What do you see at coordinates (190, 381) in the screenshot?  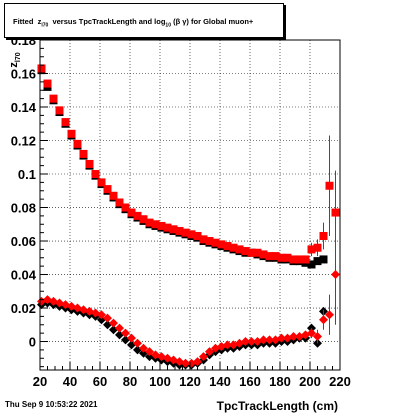 I see `x-tick-label: 120` at bounding box center [190, 381].